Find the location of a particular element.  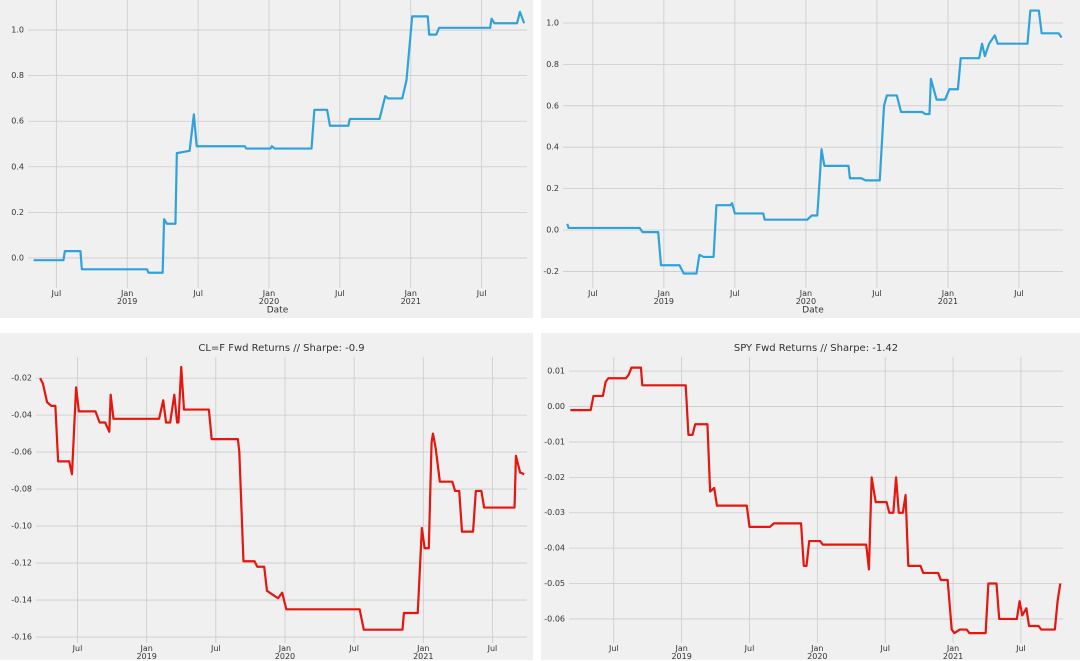

y-tick-label: -0.10 is located at coordinates (21, 526).